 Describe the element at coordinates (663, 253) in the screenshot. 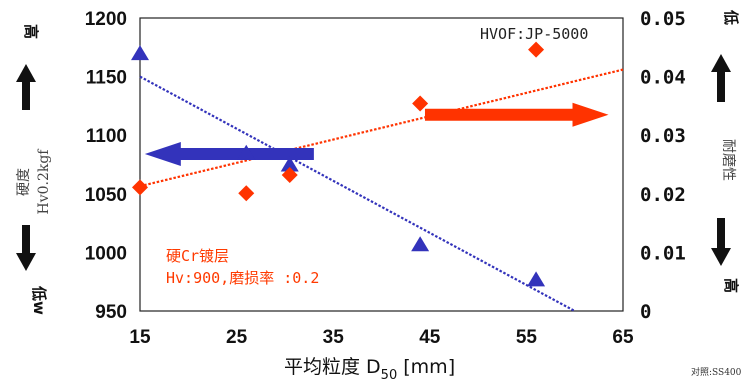

I see `y-right-tick-label: 0.01` at that location.